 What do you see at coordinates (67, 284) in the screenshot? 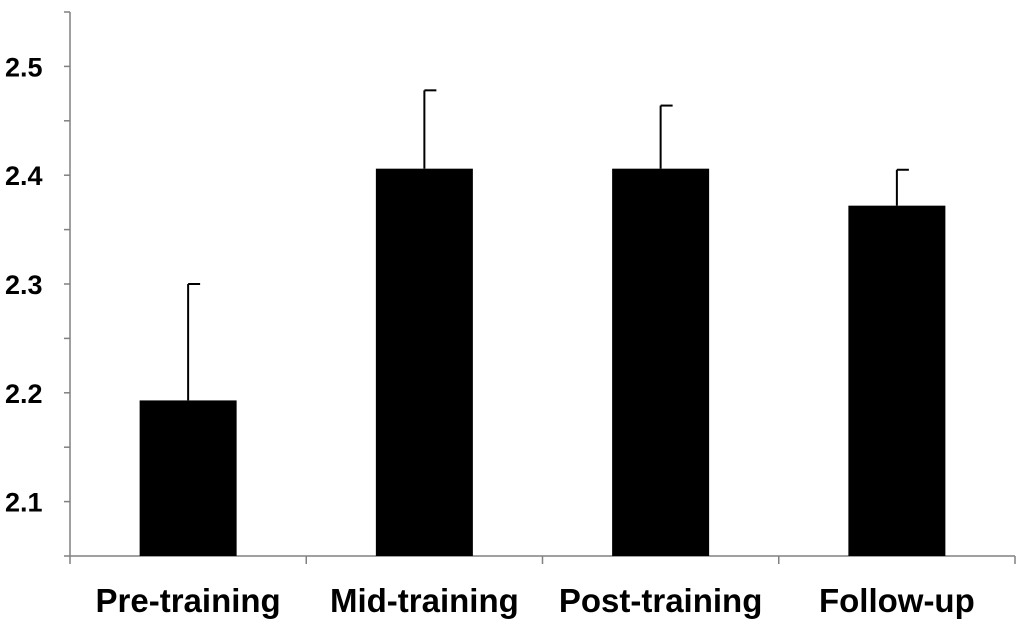
I see `y-axis` at bounding box center [67, 284].